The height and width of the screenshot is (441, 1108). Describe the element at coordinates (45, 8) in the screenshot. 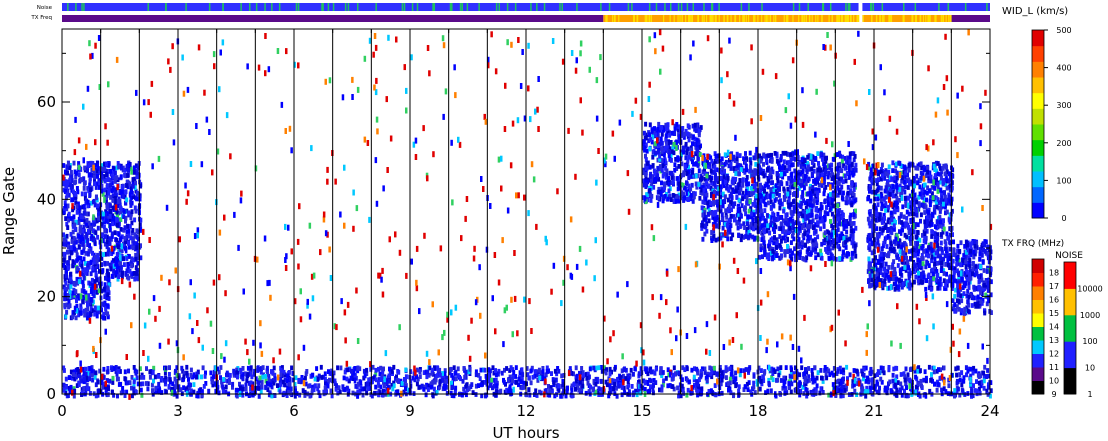

I see `noise-strip-label: Noise` at that location.